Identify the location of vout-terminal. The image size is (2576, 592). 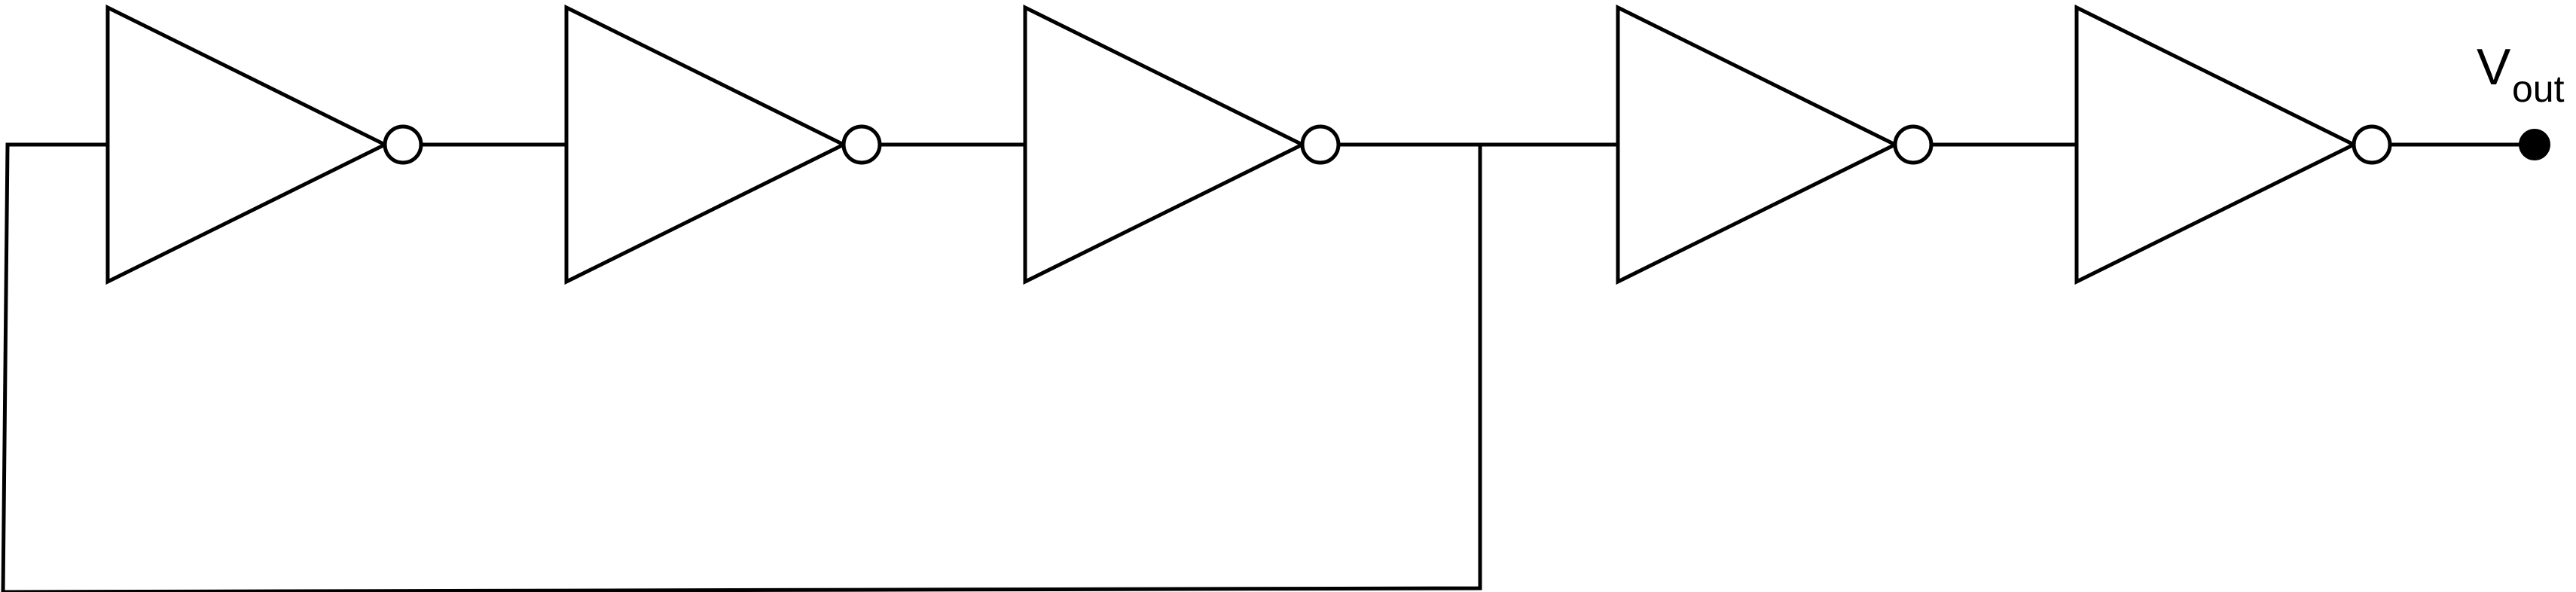
(2535, 144).